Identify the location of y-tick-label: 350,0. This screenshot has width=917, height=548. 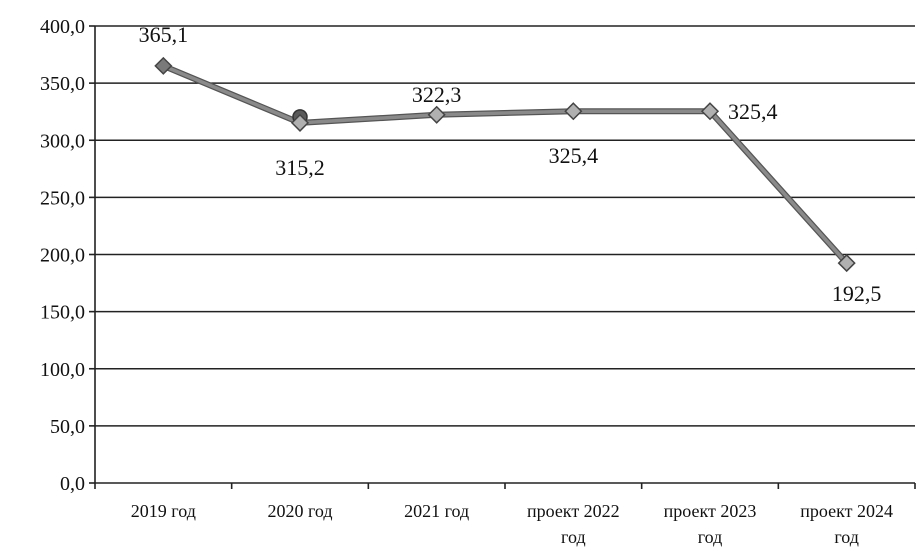
(62, 84).